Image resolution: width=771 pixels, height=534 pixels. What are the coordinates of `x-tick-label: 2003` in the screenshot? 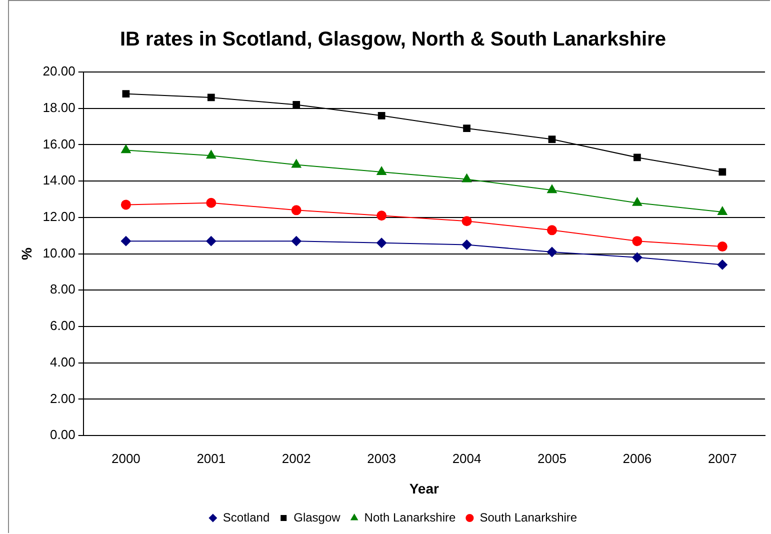 It's located at (381, 458).